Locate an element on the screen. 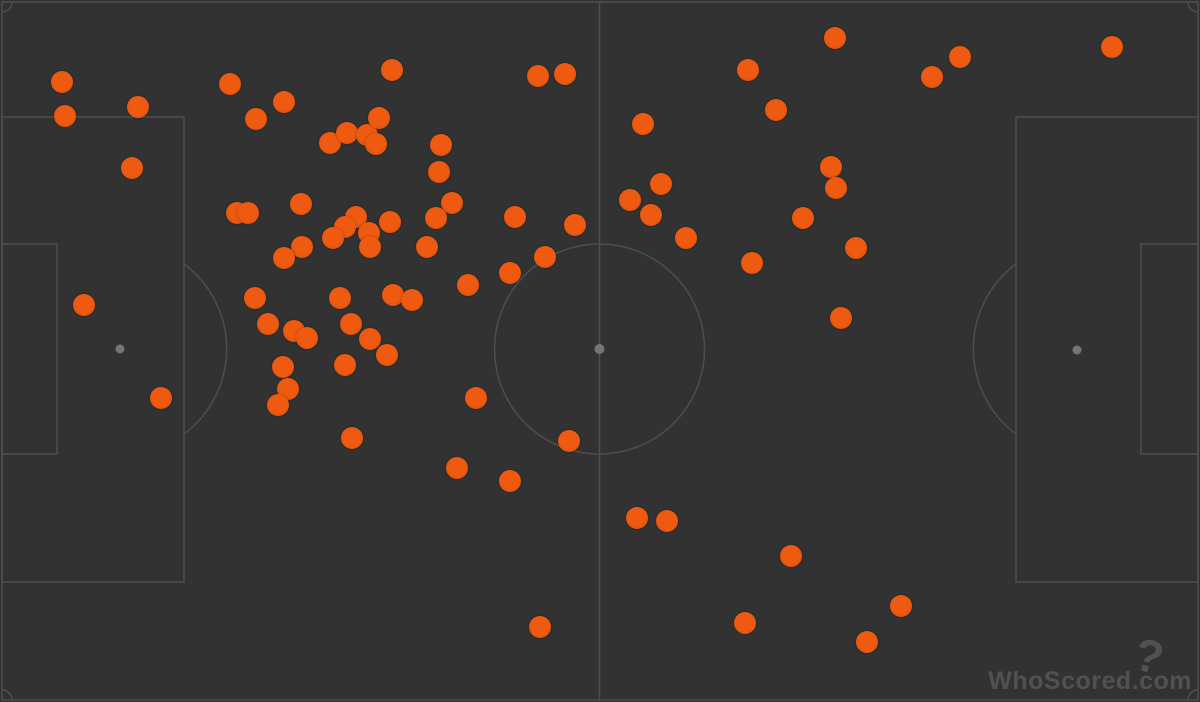  whoscored-watermark-text: WhoScored.com is located at coordinates (1090, 681).